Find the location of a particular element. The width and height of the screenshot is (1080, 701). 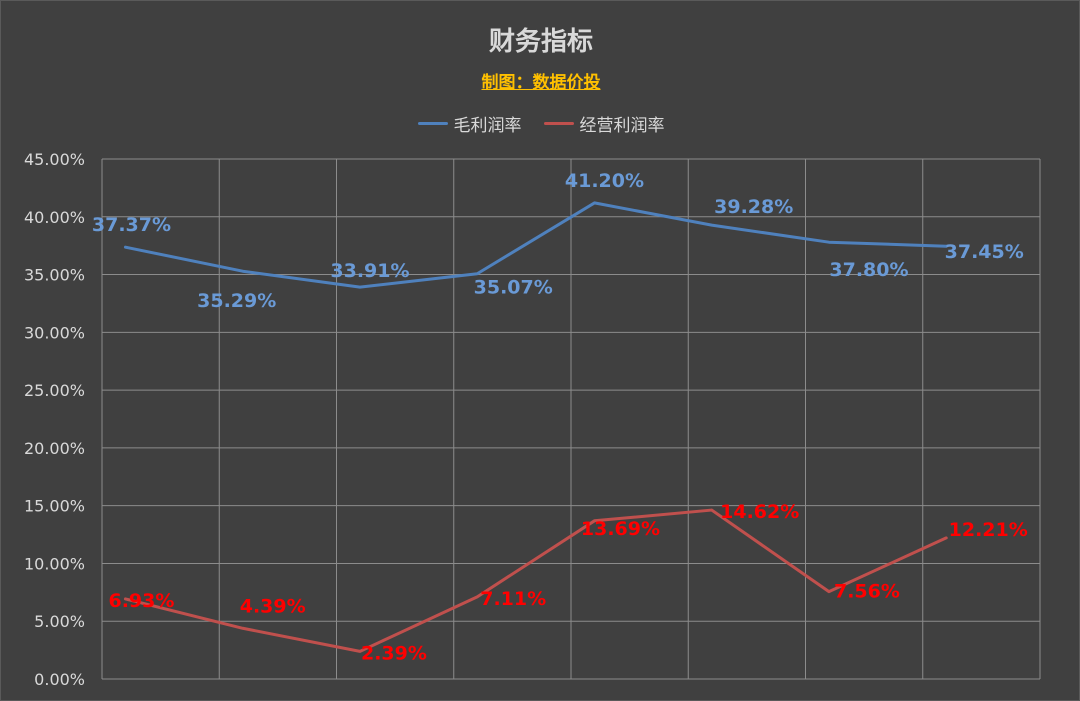

data-label: 2.39% is located at coordinates (394, 653).